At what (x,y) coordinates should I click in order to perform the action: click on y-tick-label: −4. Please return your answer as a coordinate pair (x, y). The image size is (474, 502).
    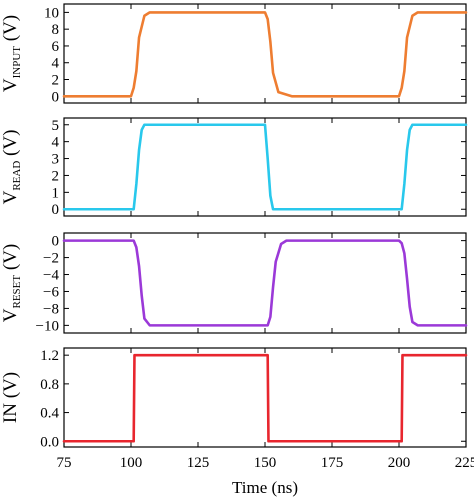
    Looking at the image, I should click on (51, 276).